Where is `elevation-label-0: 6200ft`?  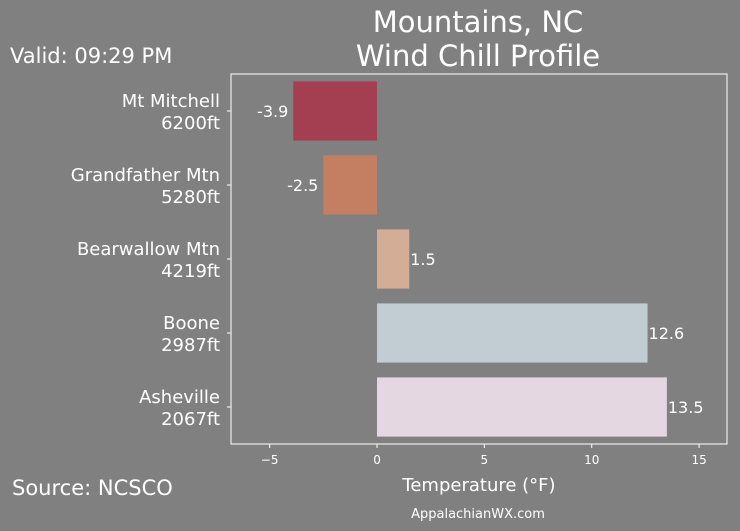 elevation-label-0: 6200ft is located at coordinates (190, 123).